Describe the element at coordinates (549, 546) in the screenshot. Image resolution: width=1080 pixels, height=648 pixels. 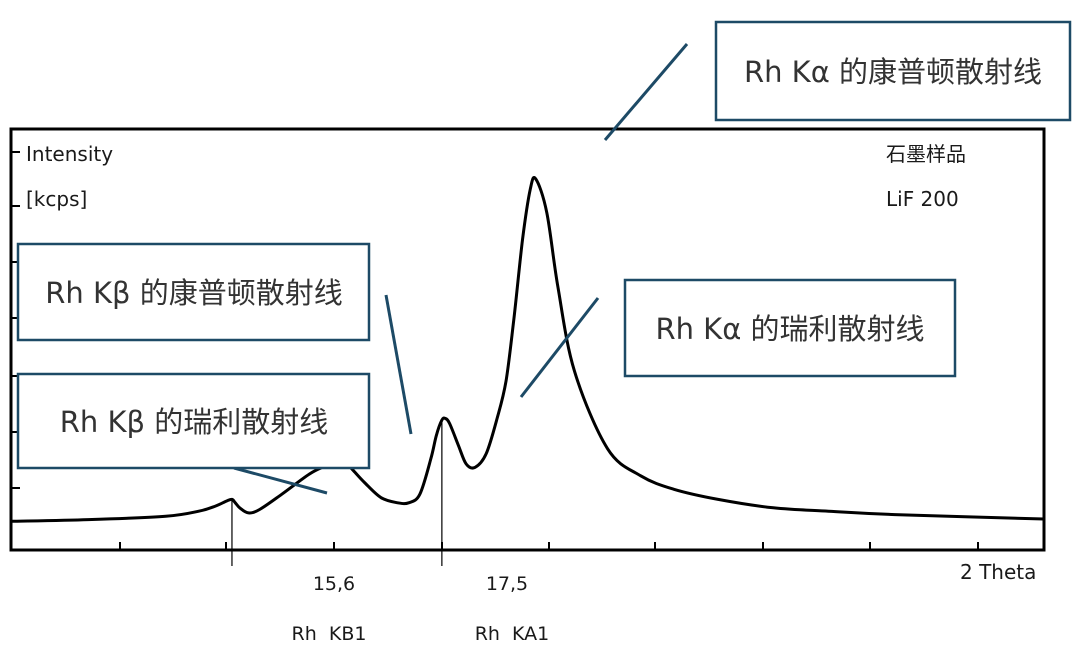
I see `x-axis-ticks` at that location.